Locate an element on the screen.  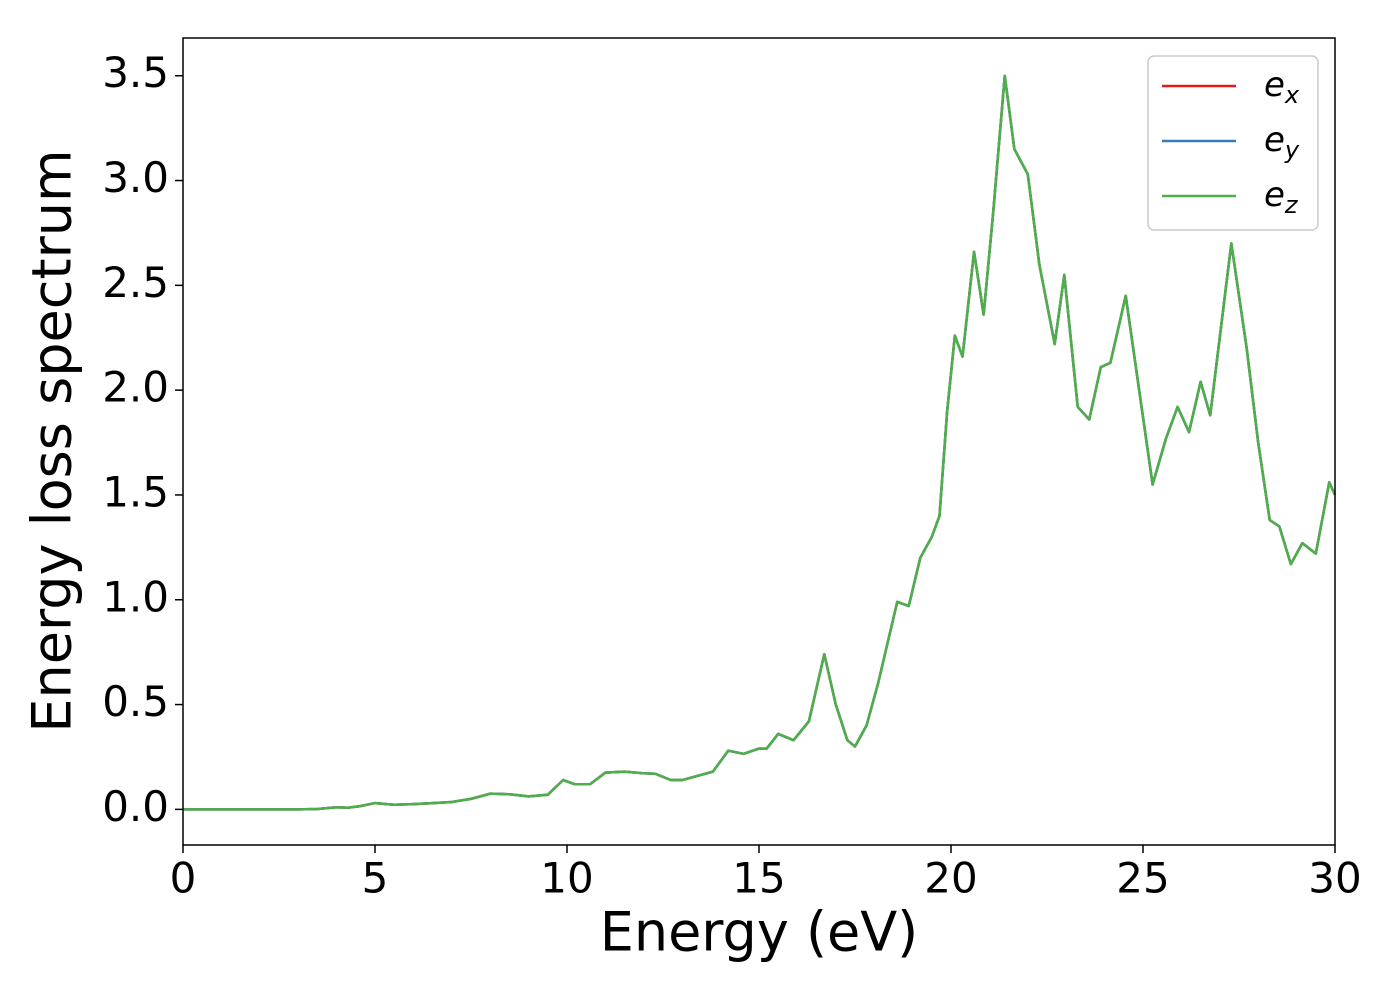
legend-label: ex is located at coordinates (1282, 87).